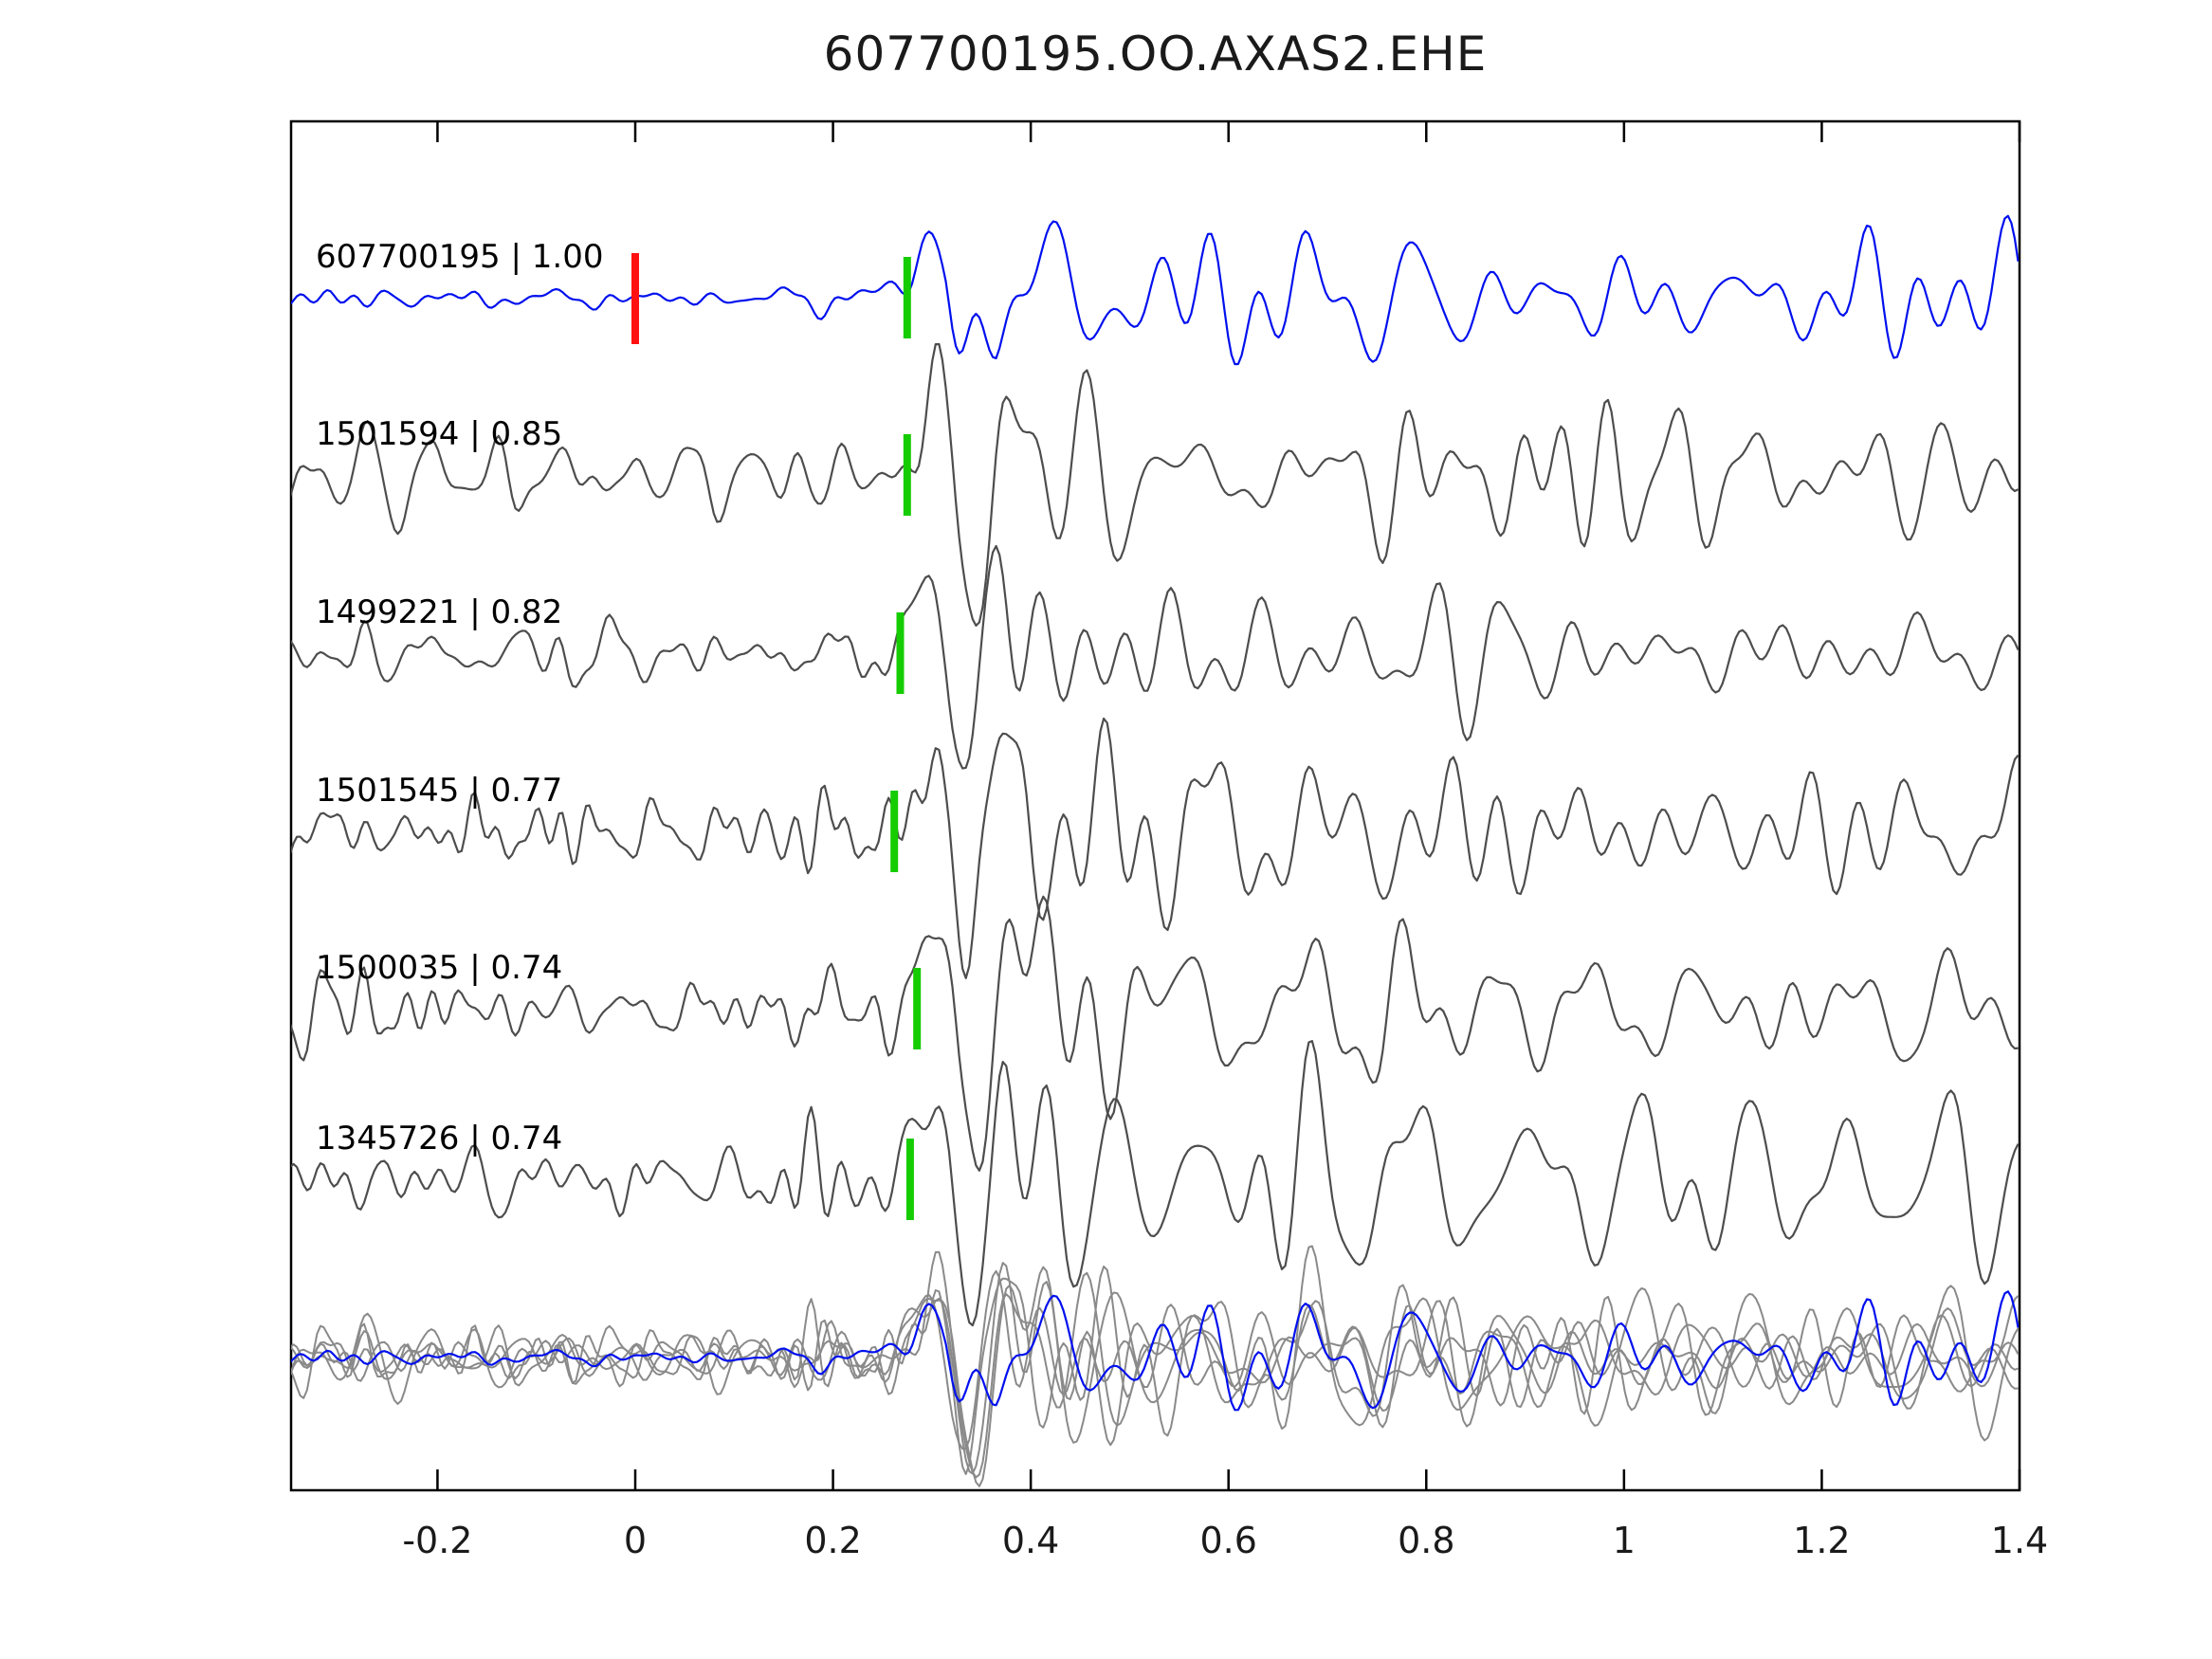  I want to click on x-tick-label-8: 1.4, so click(2019, 1540).